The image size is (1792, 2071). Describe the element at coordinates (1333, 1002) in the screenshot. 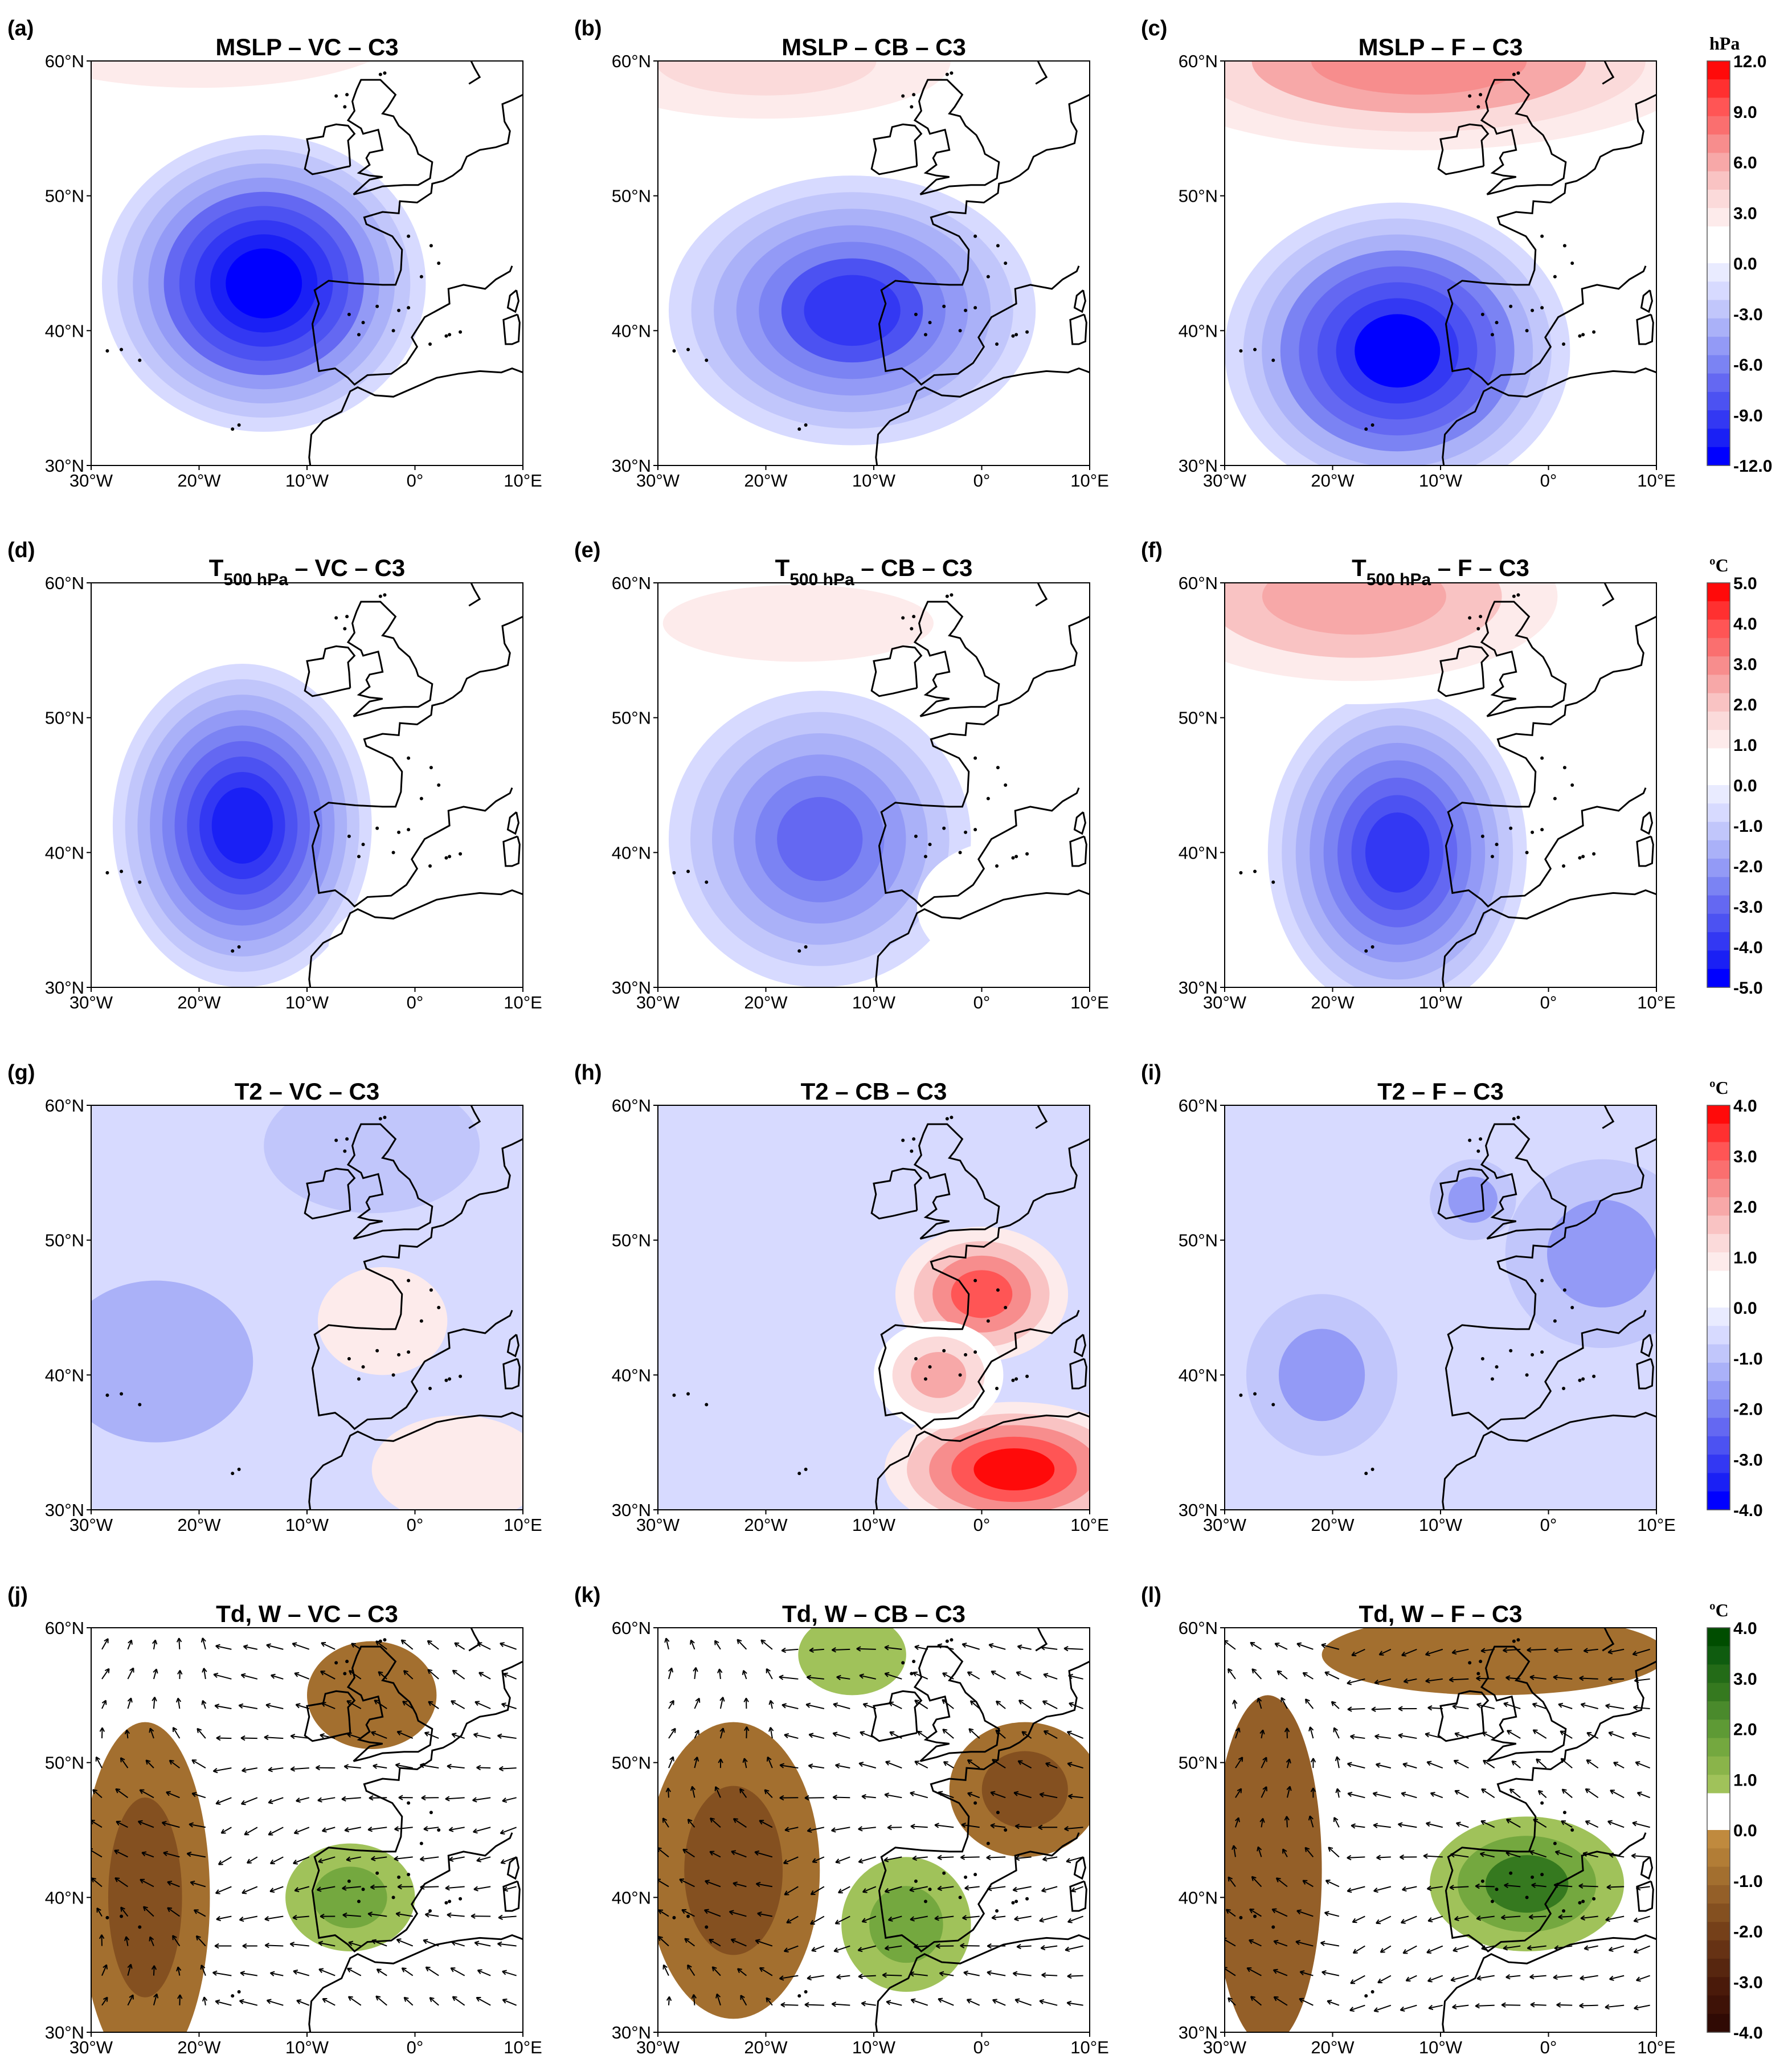

I see `lon-tick-label: 20°W` at that location.